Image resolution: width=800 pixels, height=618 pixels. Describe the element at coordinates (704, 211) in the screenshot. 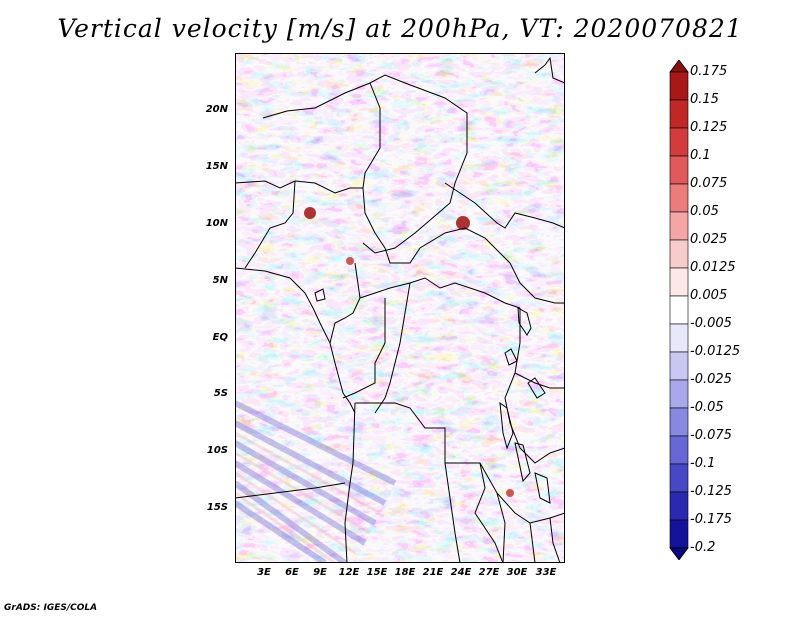

I see `colorbar-label: 0.05` at that location.